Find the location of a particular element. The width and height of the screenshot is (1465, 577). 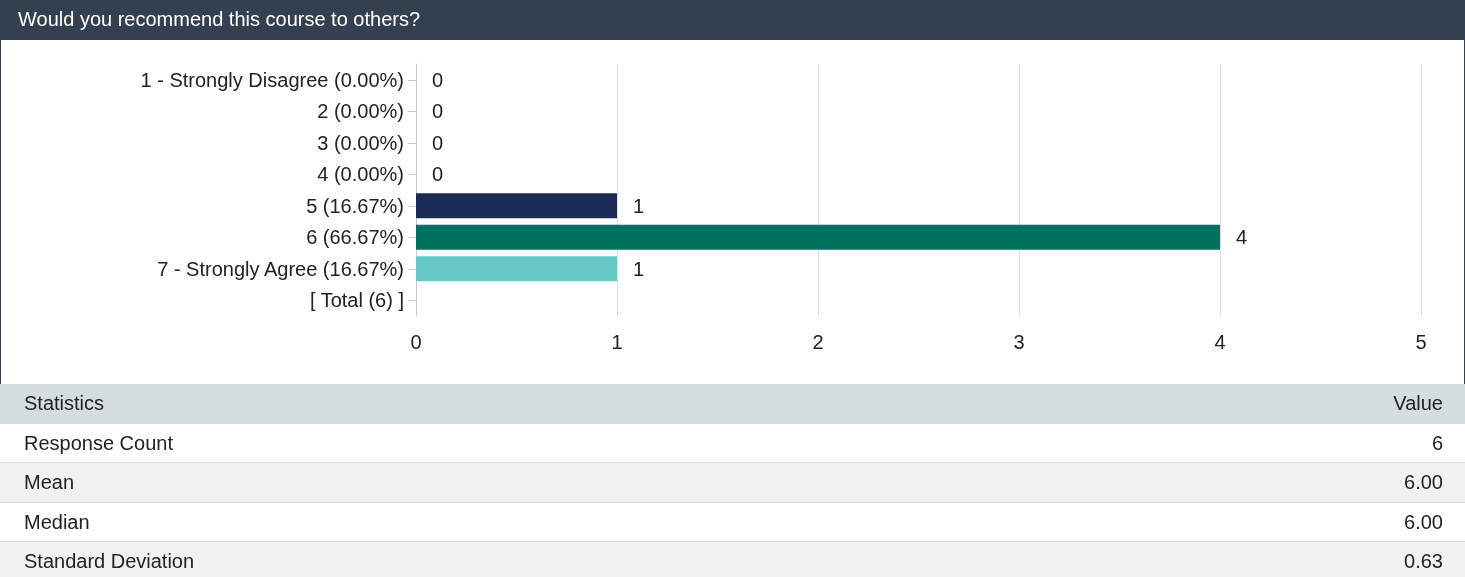

y-tick-label: 4 (0.00%) is located at coordinates (360, 174).